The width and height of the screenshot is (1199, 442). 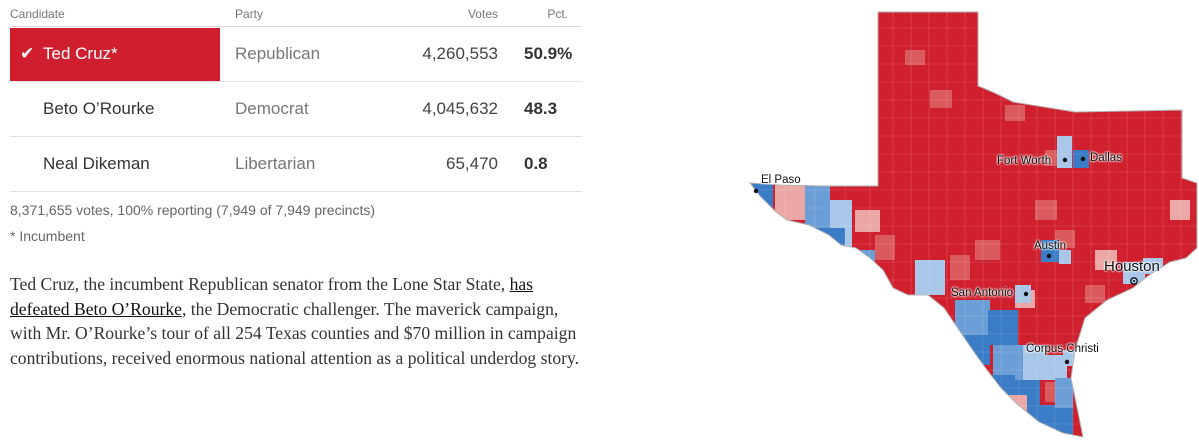 I want to click on candidate-pct: 50.9%, so click(x=548, y=53).